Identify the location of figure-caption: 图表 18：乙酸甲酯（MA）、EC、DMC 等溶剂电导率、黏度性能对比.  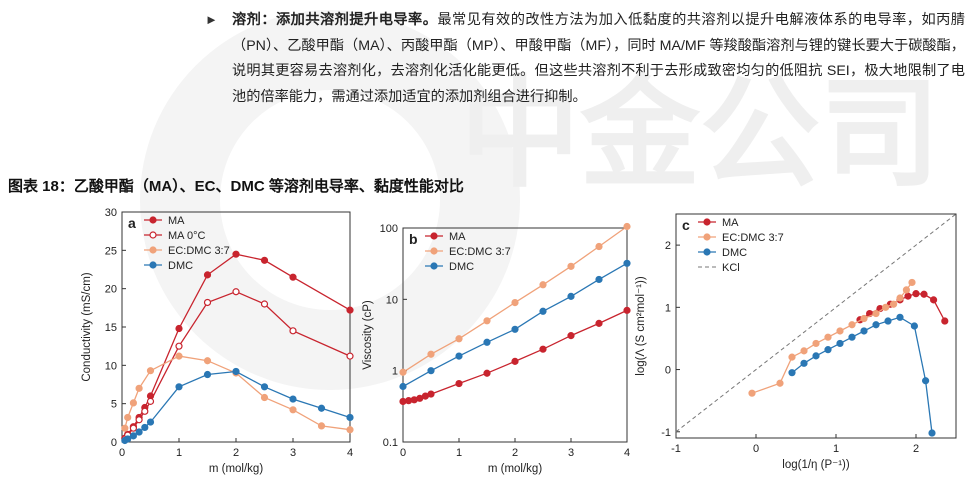
(236, 186).